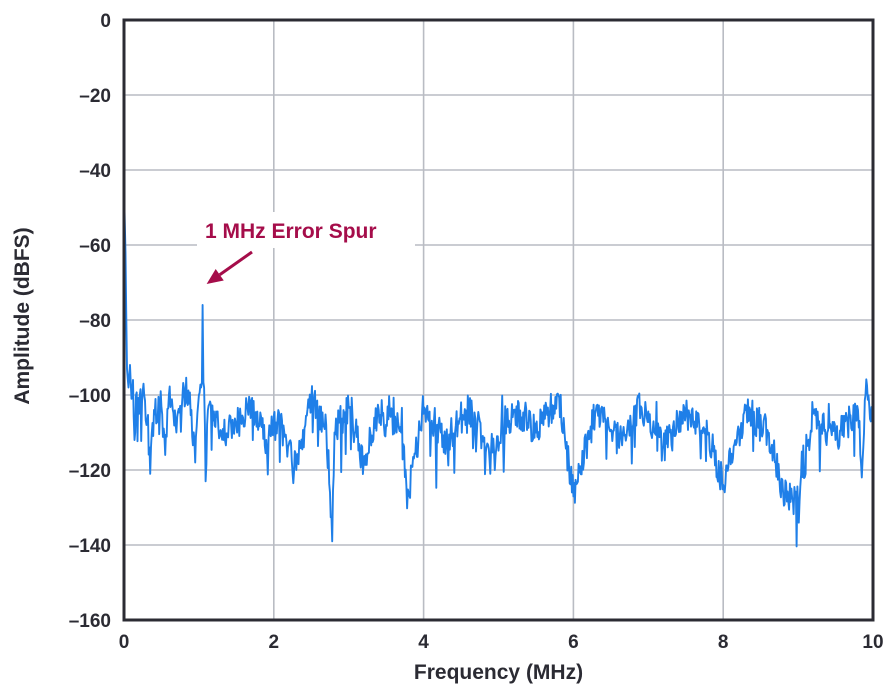 The width and height of the screenshot is (895, 695). Describe the element at coordinates (498, 672) in the screenshot. I see `x-axis-title: Frequency (MHz)` at that location.